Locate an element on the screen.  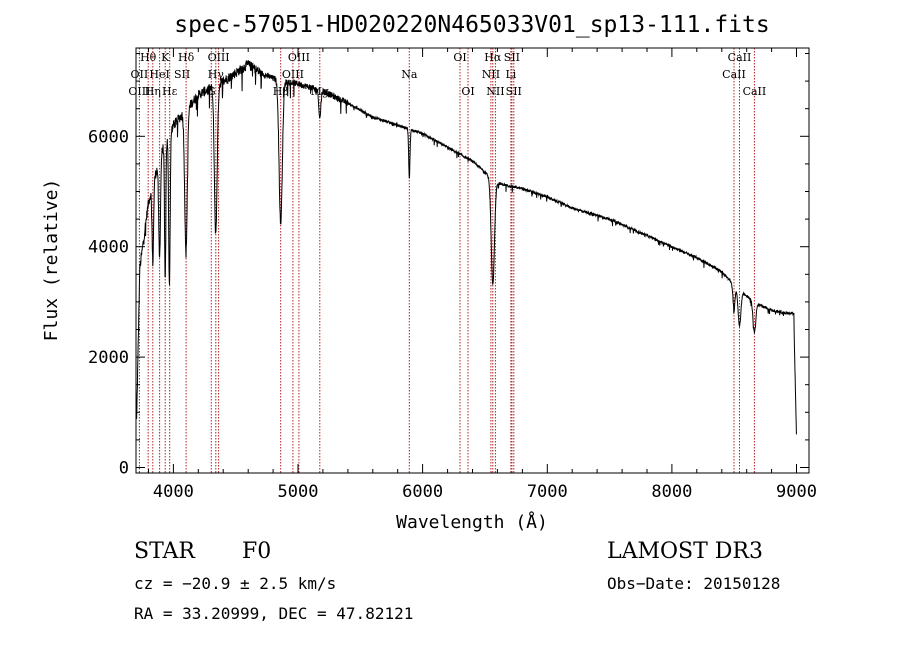
line-marker-label: OII is located at coordinates (140, 74).